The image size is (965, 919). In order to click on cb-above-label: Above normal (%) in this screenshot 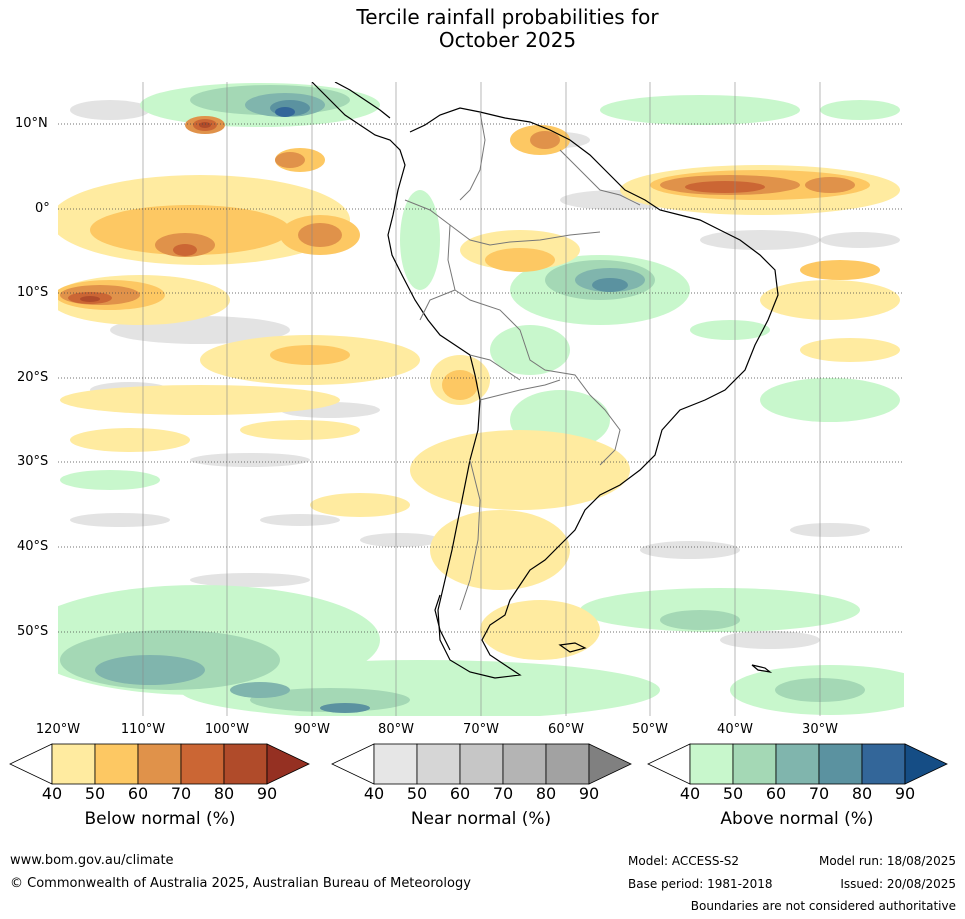, I will do `click(797, 819)`.